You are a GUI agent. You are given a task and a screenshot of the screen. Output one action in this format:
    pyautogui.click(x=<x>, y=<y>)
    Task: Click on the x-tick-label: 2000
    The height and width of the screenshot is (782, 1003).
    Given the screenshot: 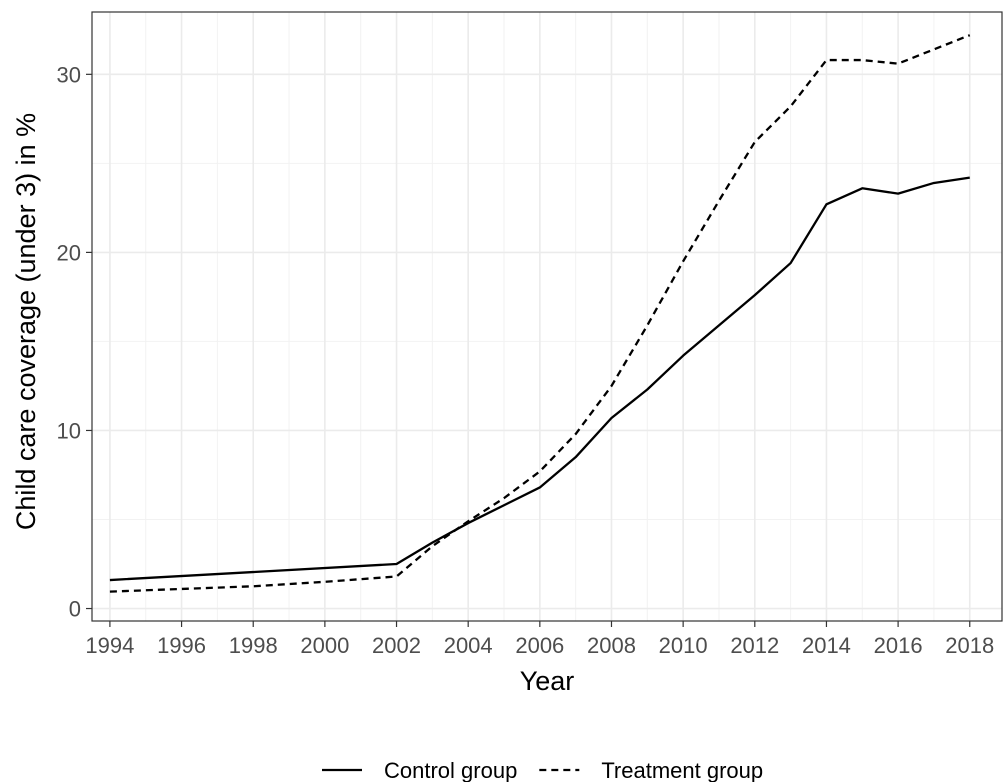 What is the action you would take?
    pyautogui.click(x=324, y=645)
    